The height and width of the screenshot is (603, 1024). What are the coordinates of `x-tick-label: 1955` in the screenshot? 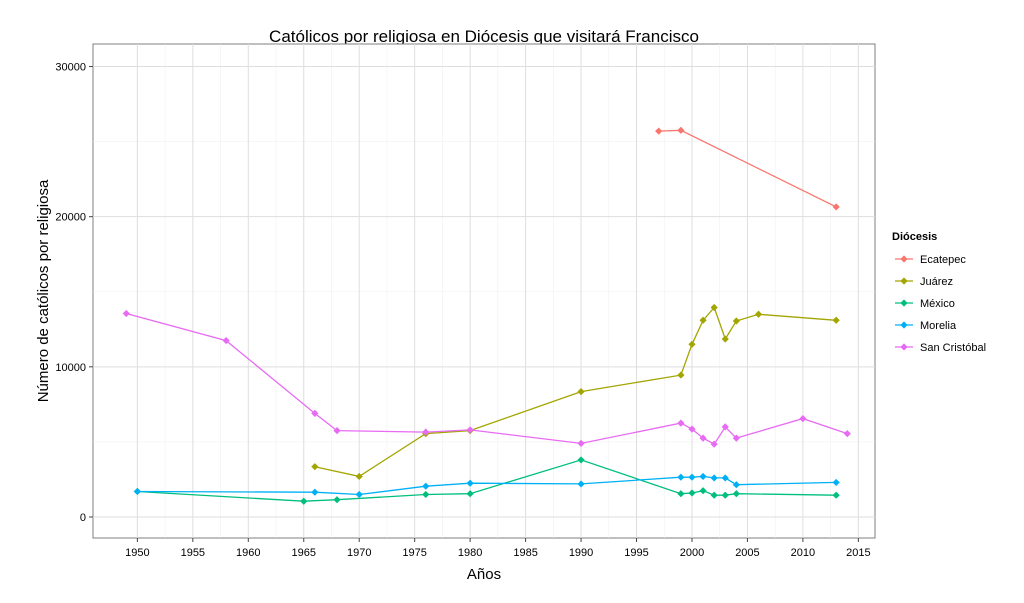 It's located at (193, 553).